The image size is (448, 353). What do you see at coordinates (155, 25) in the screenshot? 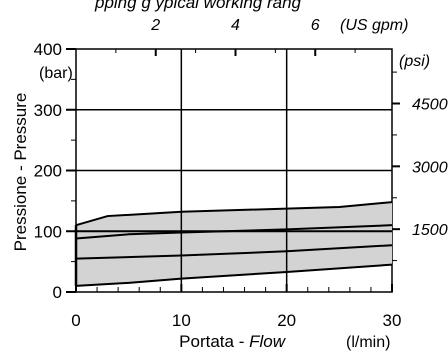
I see `top-tick-label: 2` at bounding box center [155, 25].